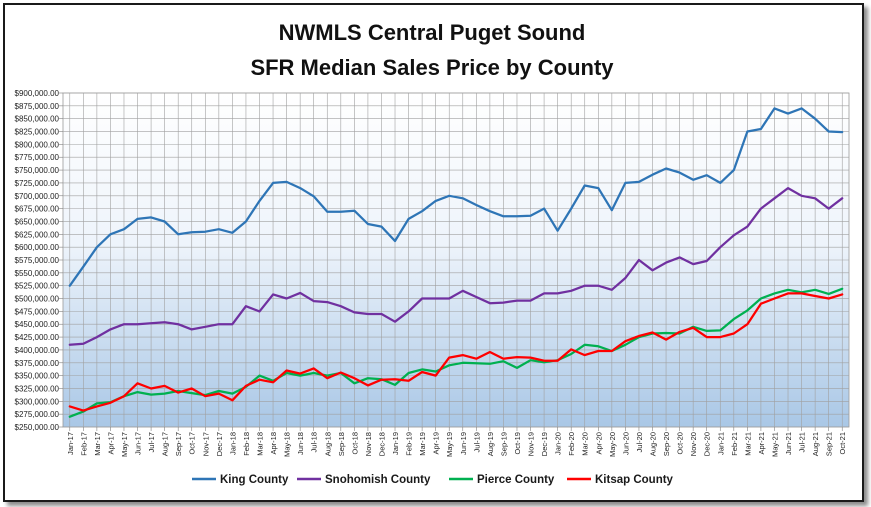 The width and height of the screenshot is (871, 507). What do you see at coordinates (314, 442) in the screenshot?
I see `x-tick-label: Jul-18` at bounding box center [314, 442].